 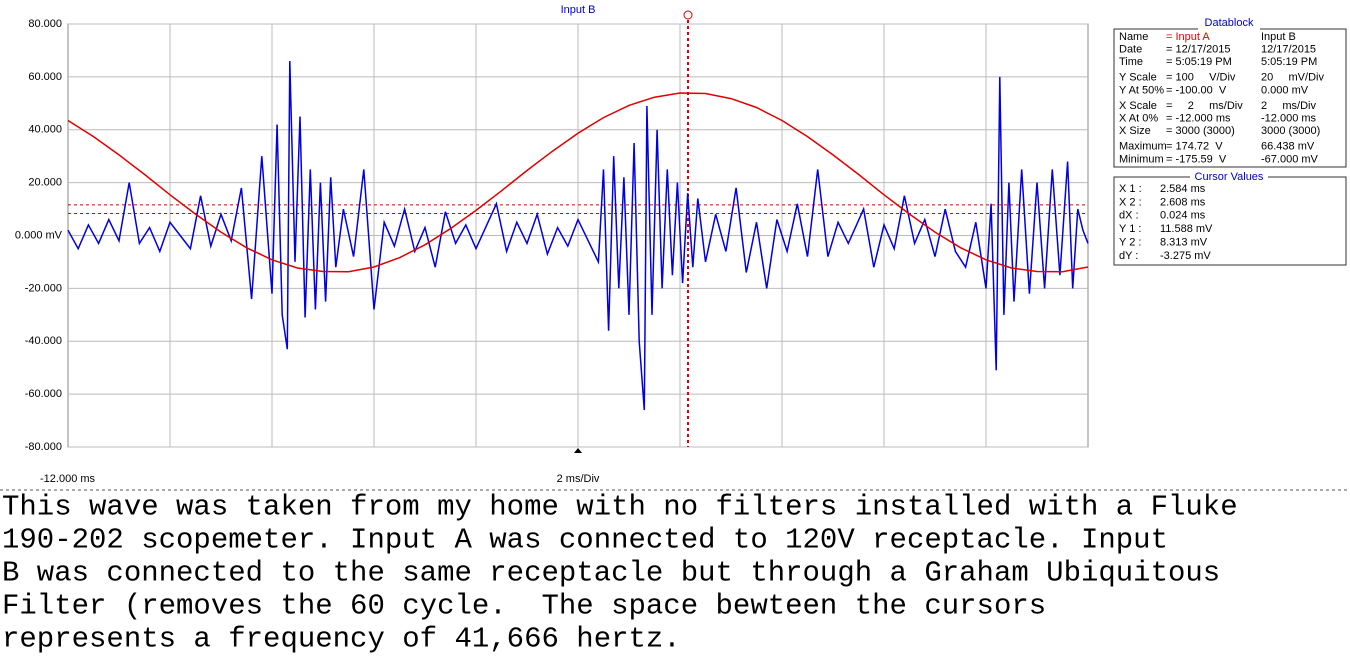 What do you see at coordinates (43, 341) in the screenshot?
I see `y-tick-label: -40.000` at bounding box center [43, 341].